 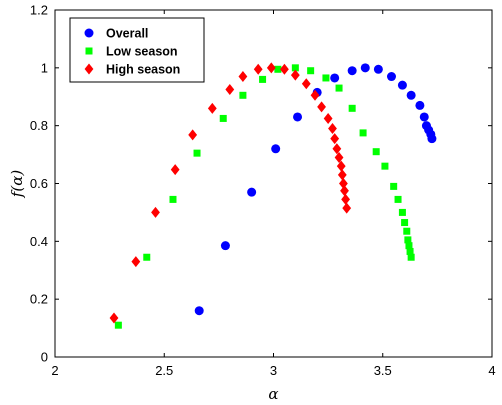 What do you see at coordinates (491, 370) in the screenshot?
I see `x-tick-label: 4` at bounding box center [491, 370].